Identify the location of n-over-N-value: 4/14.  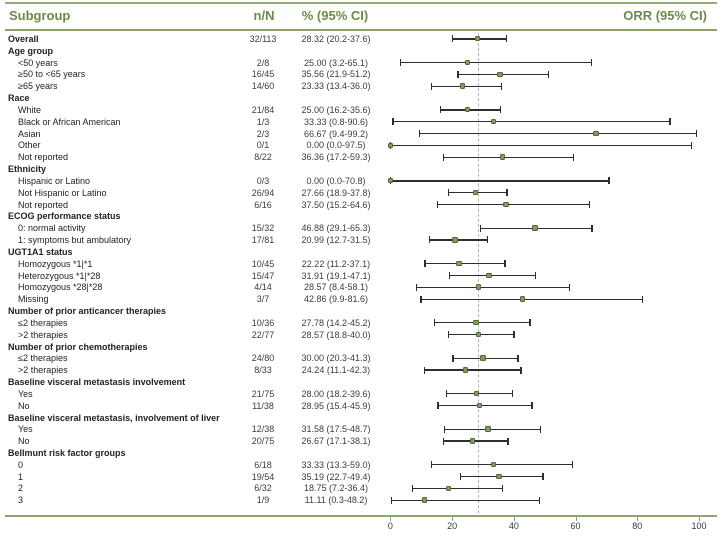
(263, 287).